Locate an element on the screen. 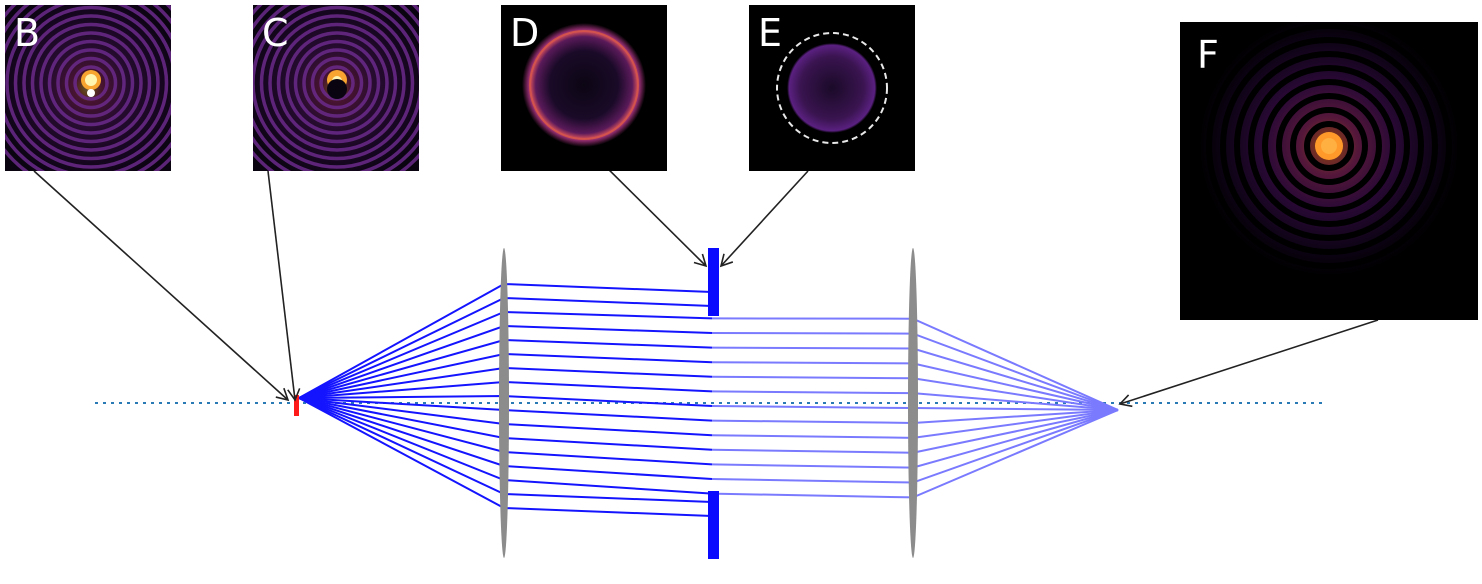 This screenshot has height=584, width=1482. aperture-stop-top is located at coordinates (713, 282).